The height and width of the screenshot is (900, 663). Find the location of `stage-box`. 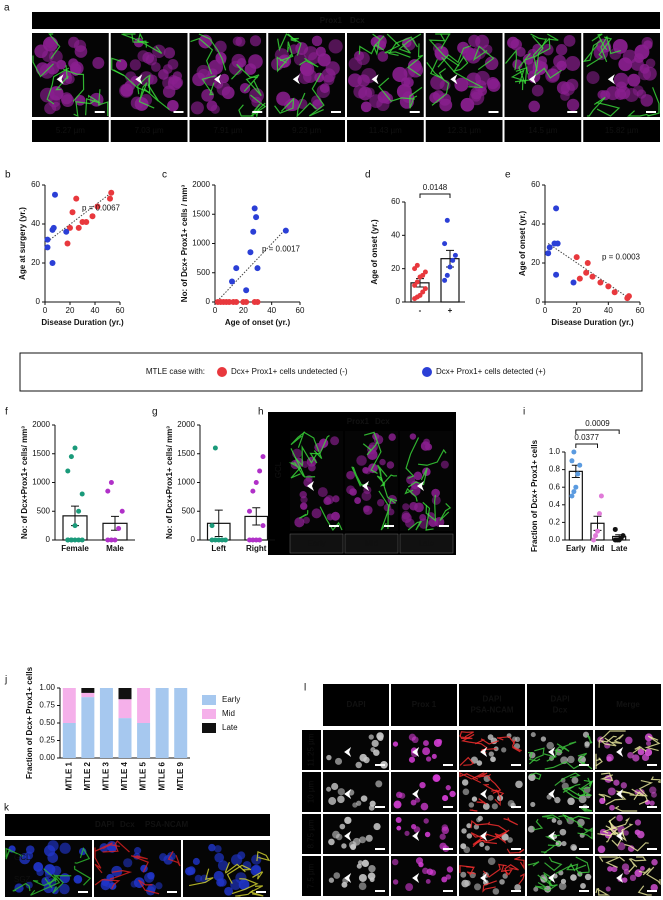

stage-box is located at coordinates (426, 543).